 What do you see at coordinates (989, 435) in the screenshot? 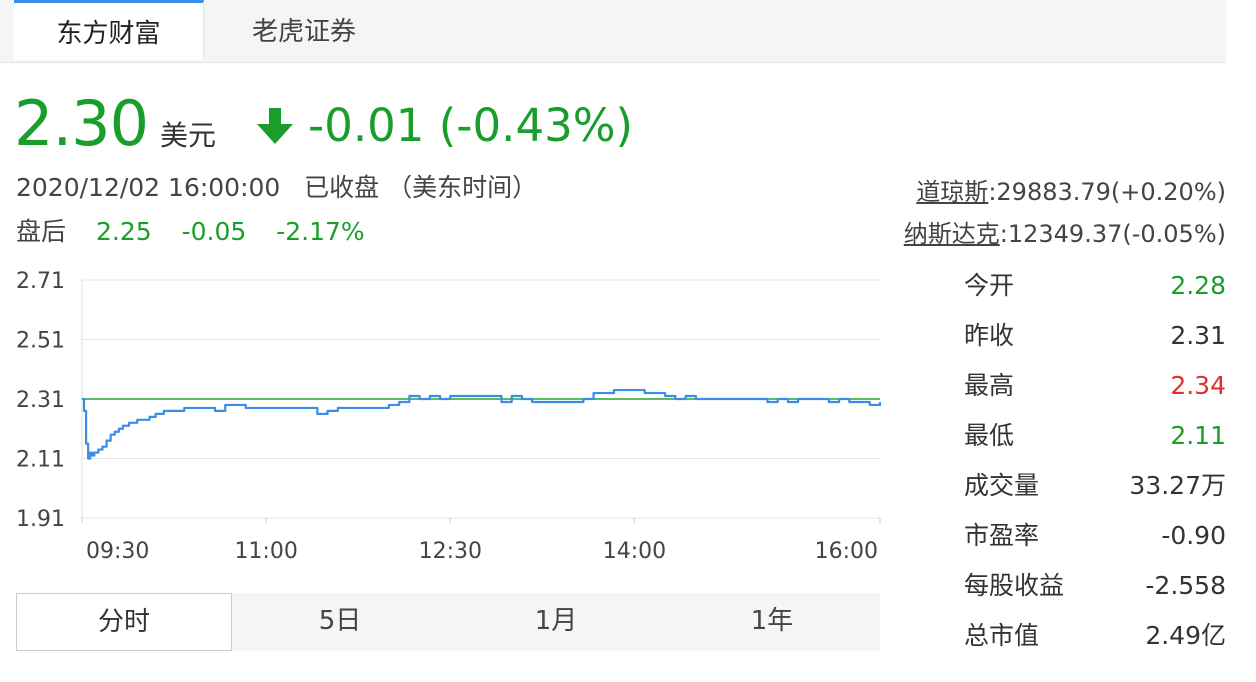
I see `stat-label: 最低` at bounding box center [989, 435].